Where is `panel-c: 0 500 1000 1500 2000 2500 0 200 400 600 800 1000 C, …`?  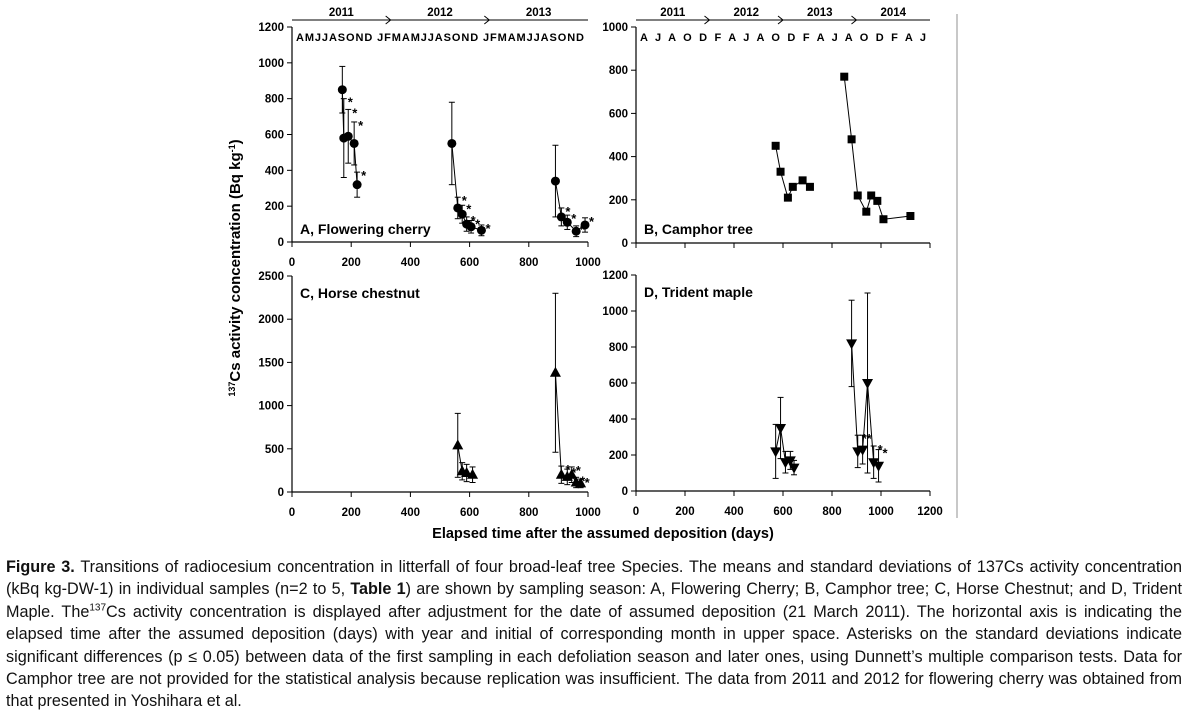
panel-c: 0 500 1000 1500 2000 2500 0 200 400 600 800 1000 C, … is located at coordinates (429, 395).